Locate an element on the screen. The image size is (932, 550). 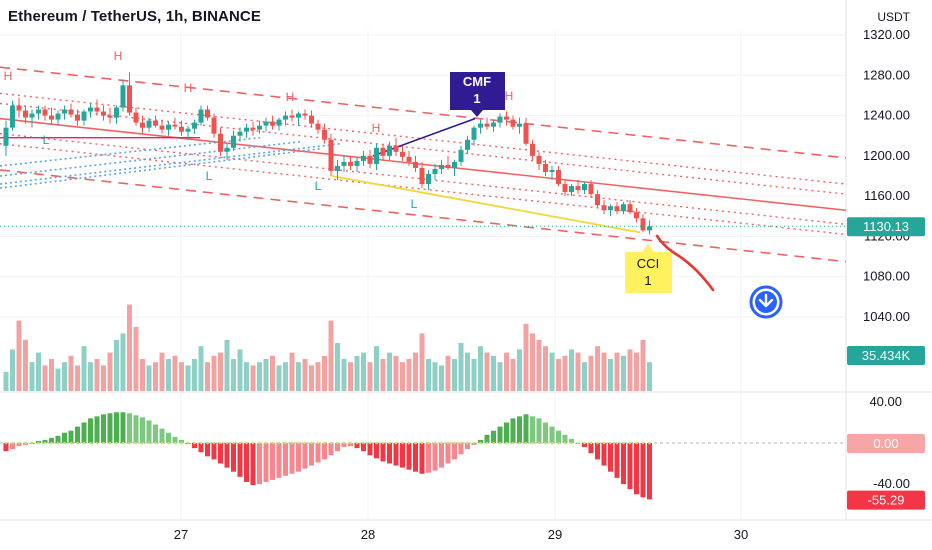
cci-tick-label: -40.00 is located at coordinates (891, 483).